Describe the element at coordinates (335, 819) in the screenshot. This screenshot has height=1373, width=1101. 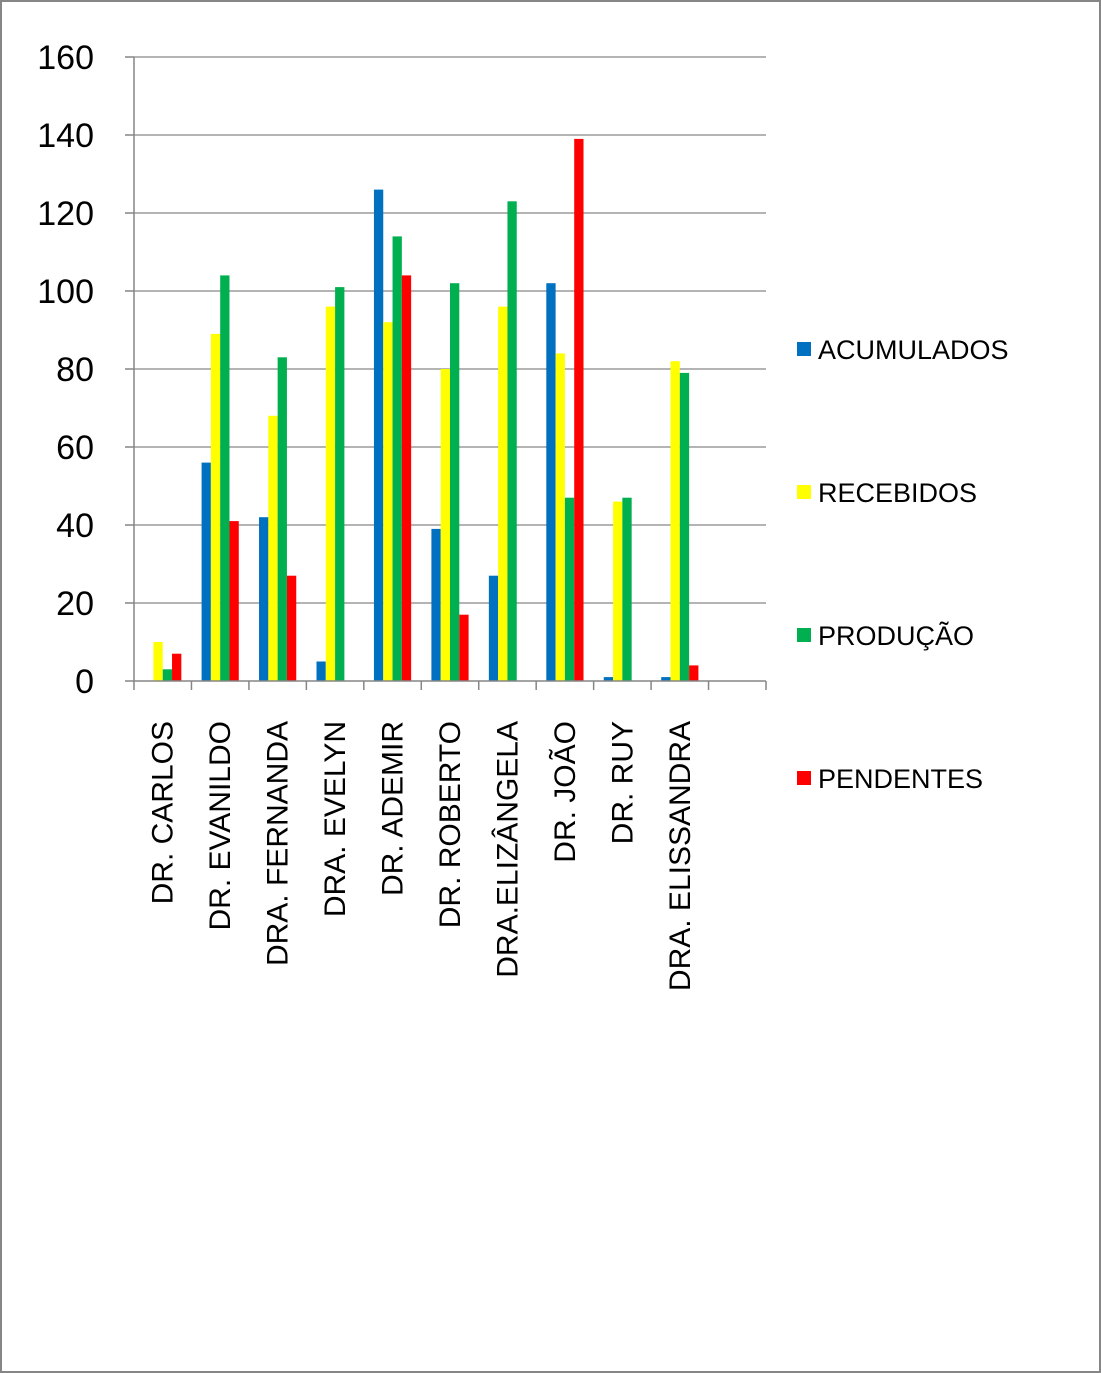
I see `x-category-label-3: DRA. EVELYN` at that location.